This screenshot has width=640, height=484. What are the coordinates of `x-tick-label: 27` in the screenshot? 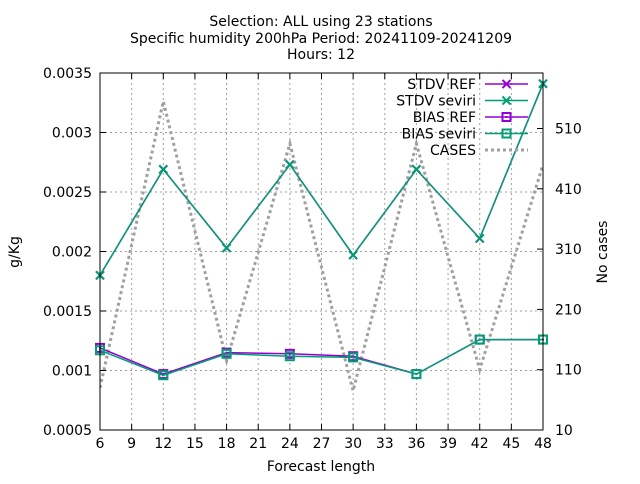 It's located at (322, 444).